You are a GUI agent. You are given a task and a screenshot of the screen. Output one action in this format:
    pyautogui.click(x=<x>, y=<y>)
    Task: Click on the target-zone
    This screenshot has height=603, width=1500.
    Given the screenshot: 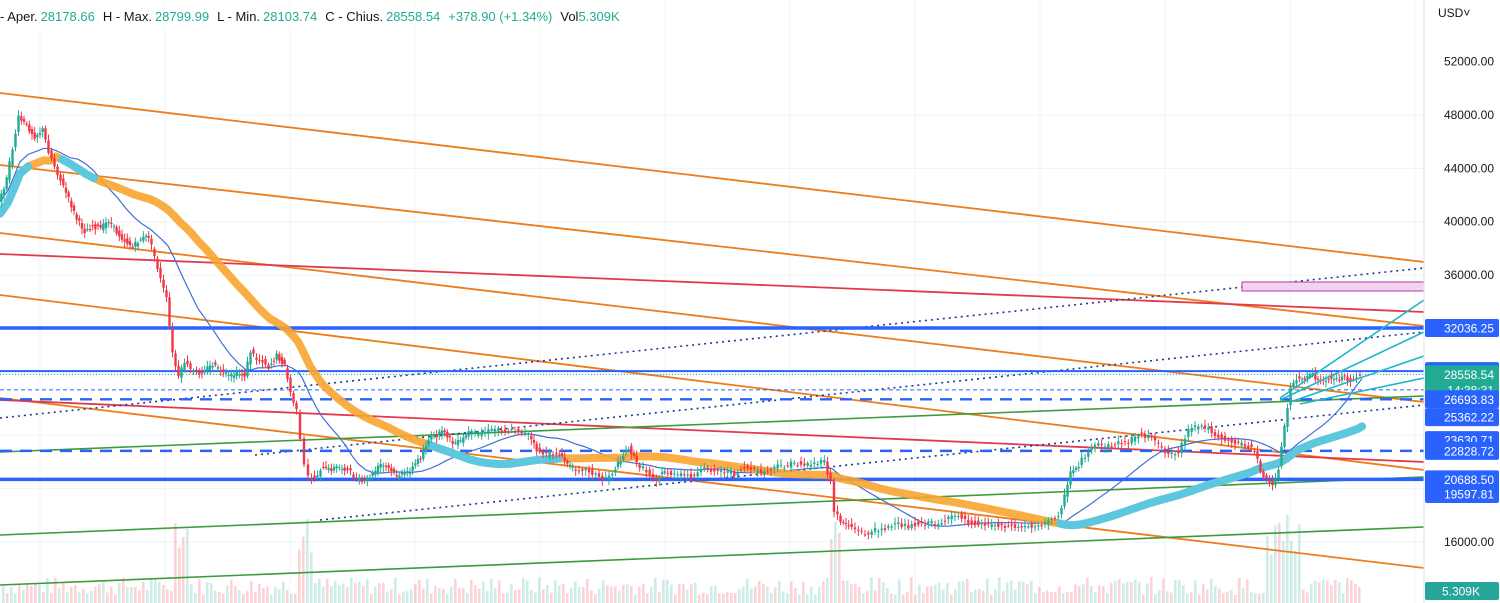 What is the action you would take?
    pyautogui.click(x=1333, y=286)
    